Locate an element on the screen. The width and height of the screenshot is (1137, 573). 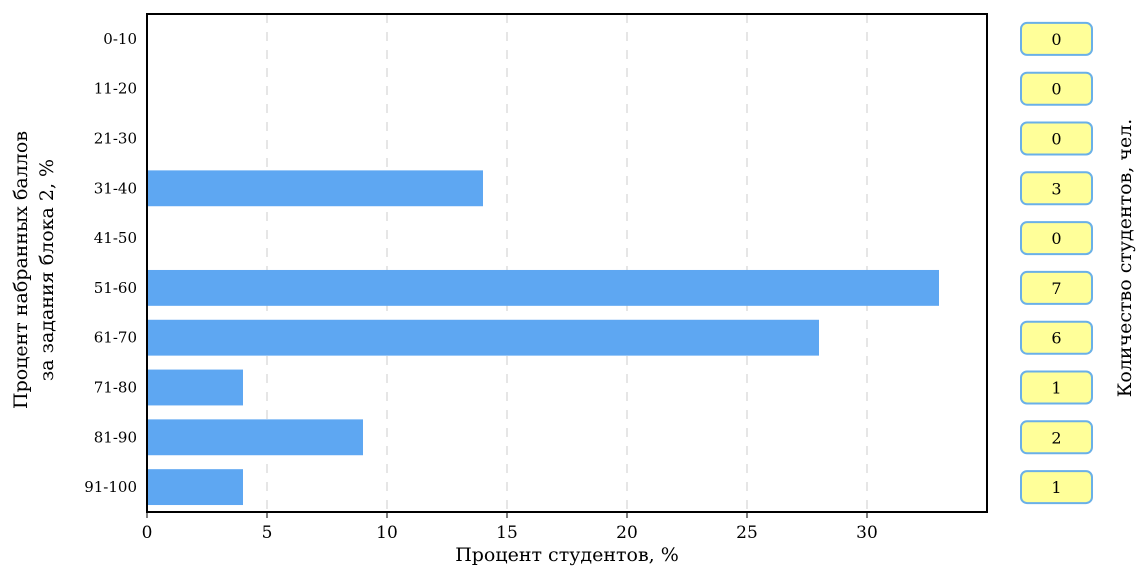
x-tick-label-0: 0 is located at coordinates (147, 533).